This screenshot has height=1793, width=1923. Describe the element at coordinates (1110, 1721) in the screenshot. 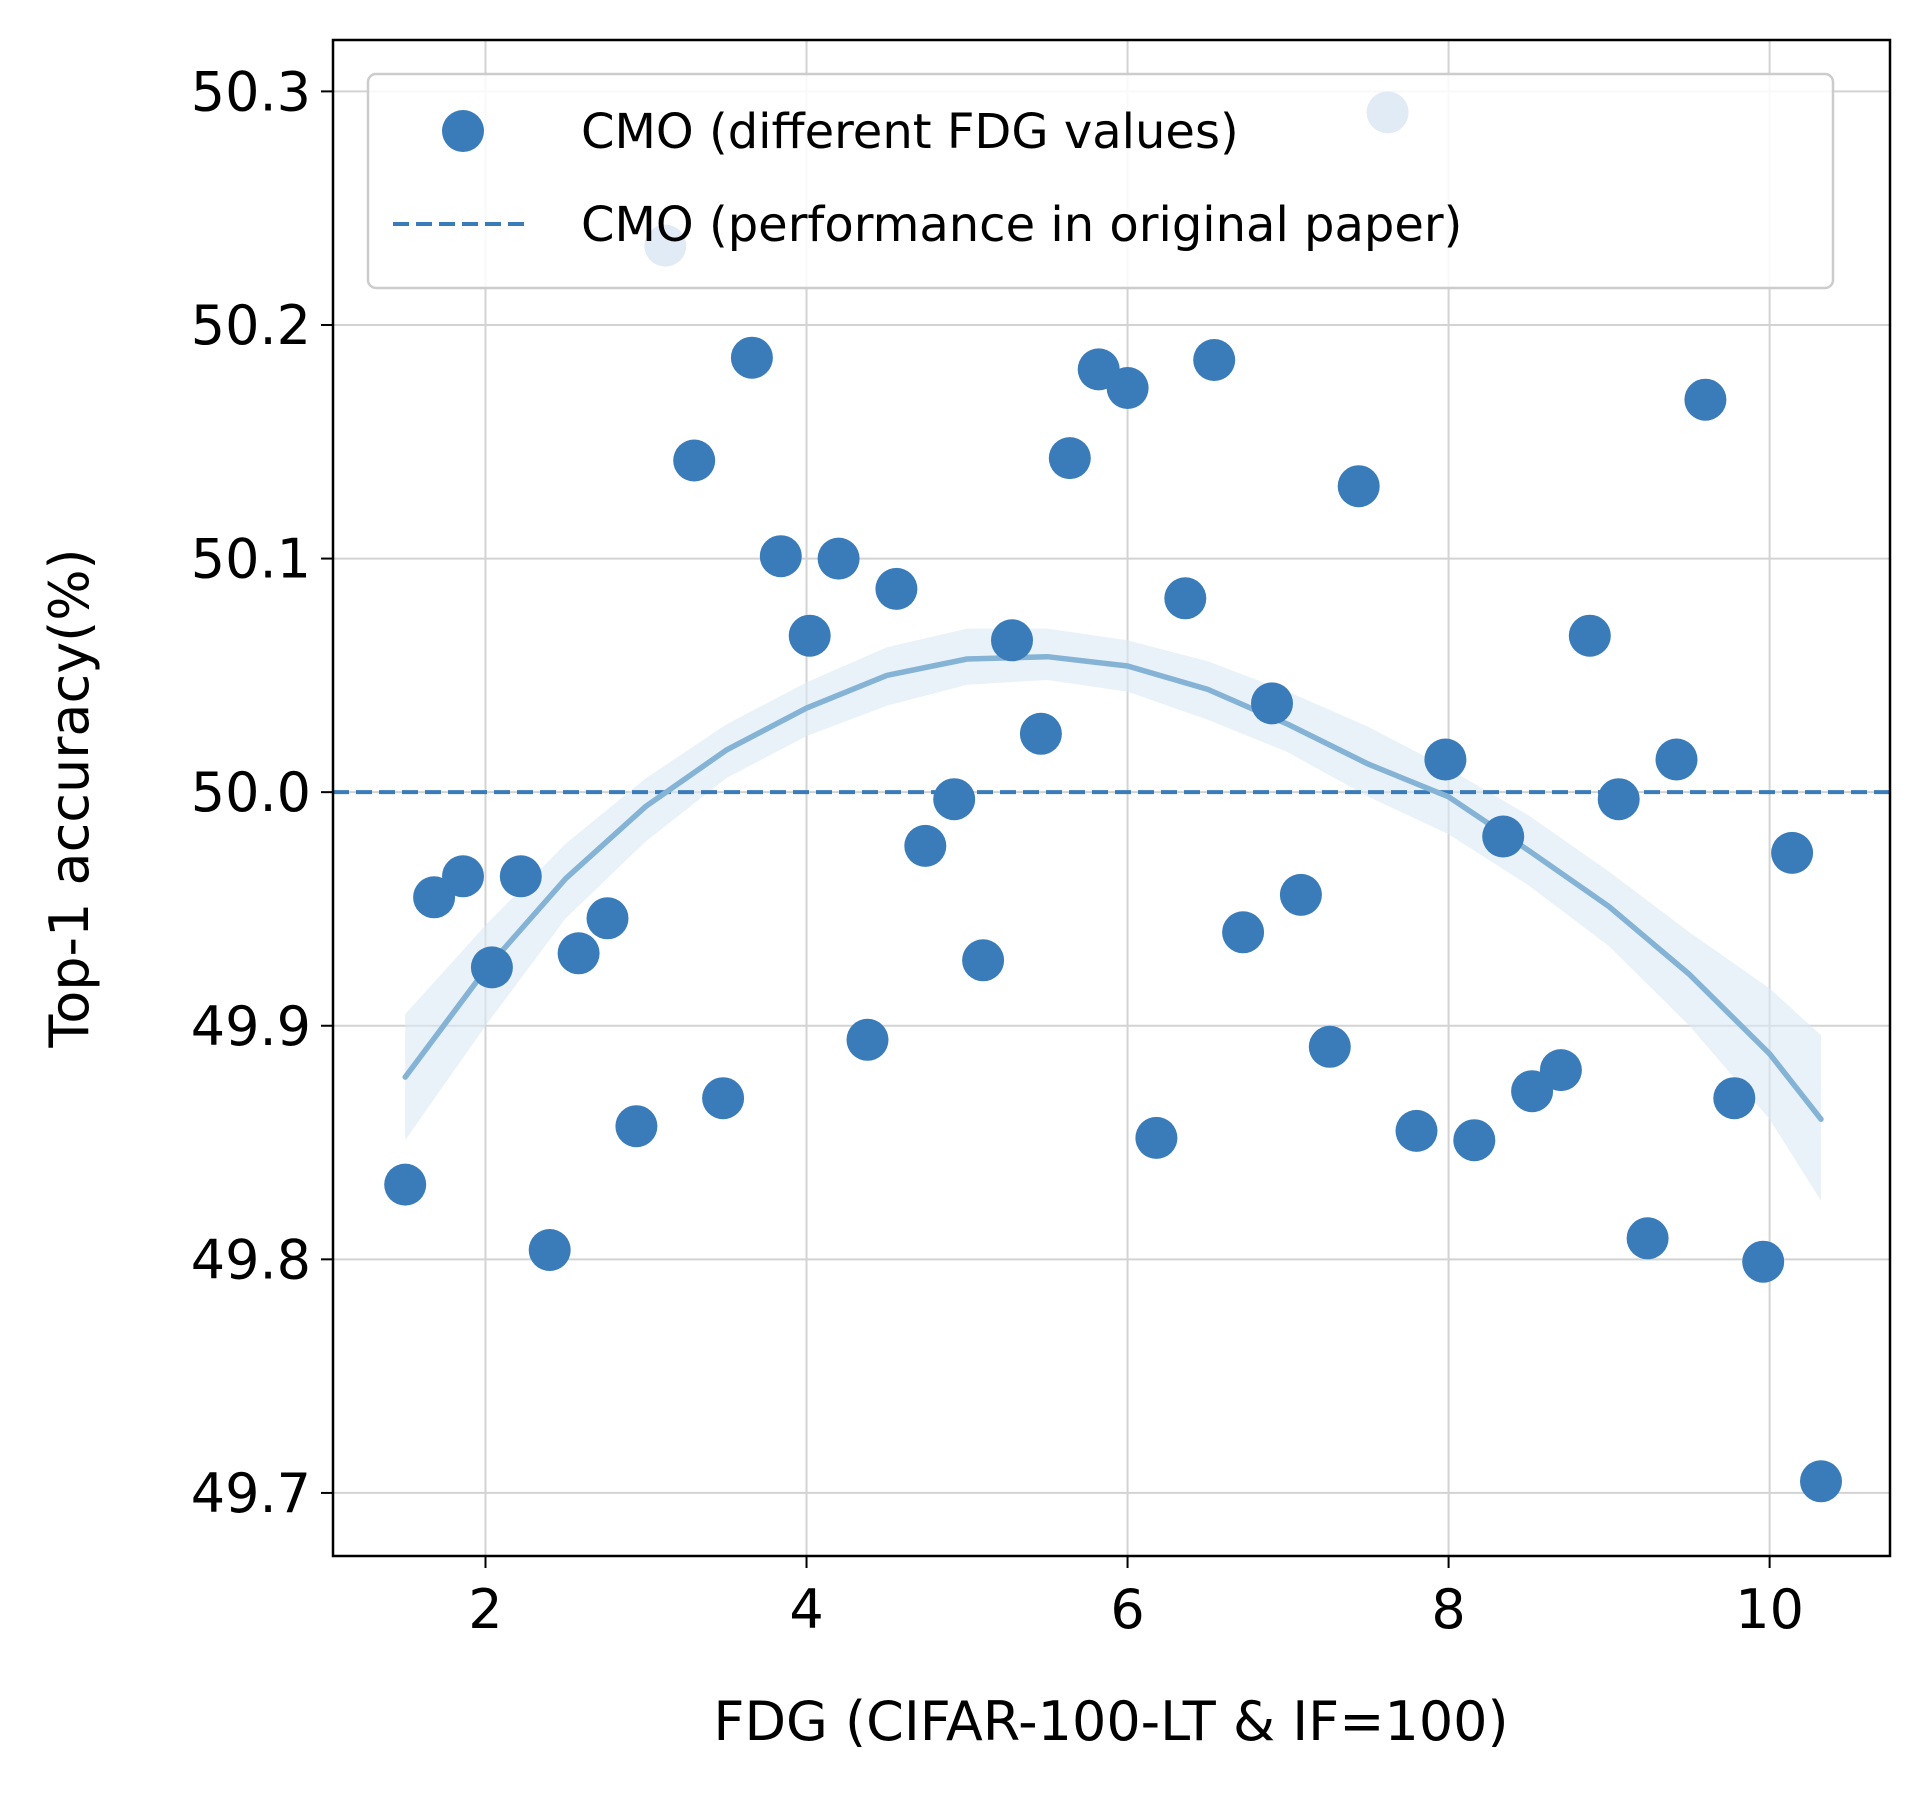

I see `x-axis-label: FDG (CIFAR-100-LT & IF=100)` at that location.